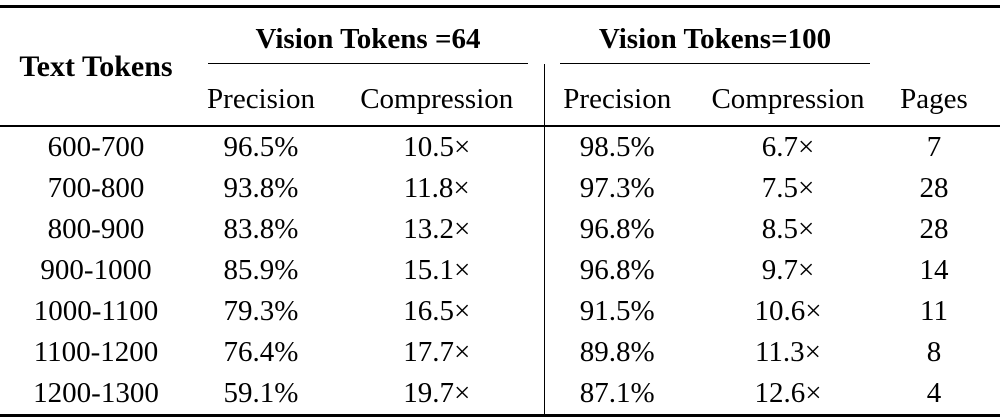 The width and height of the screenshot is (1000, 420). What do you see at coordinates (715, 39) in the screenshot?
I see `group-label-vt100: Vision Tokens=100` at bounding box center [715, 39].